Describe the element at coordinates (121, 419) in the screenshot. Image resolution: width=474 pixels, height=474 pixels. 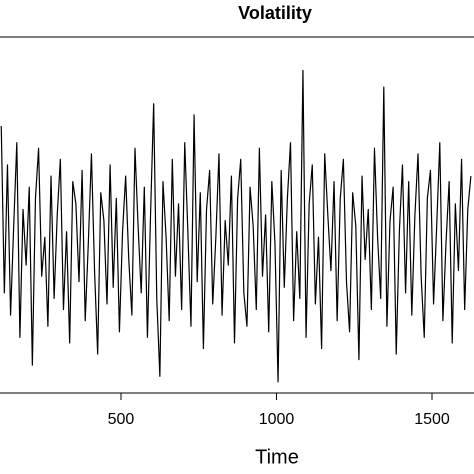
I see `x-tick-label: 500` at that location.